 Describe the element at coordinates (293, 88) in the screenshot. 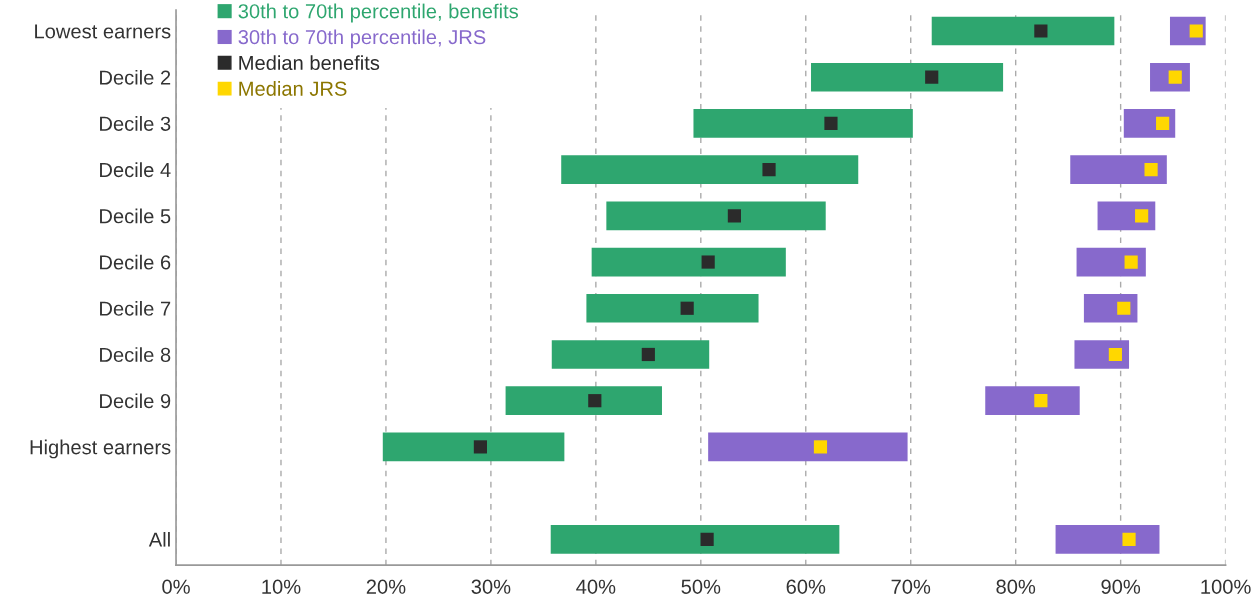

I see `legend-label: Median JRS` at that location.